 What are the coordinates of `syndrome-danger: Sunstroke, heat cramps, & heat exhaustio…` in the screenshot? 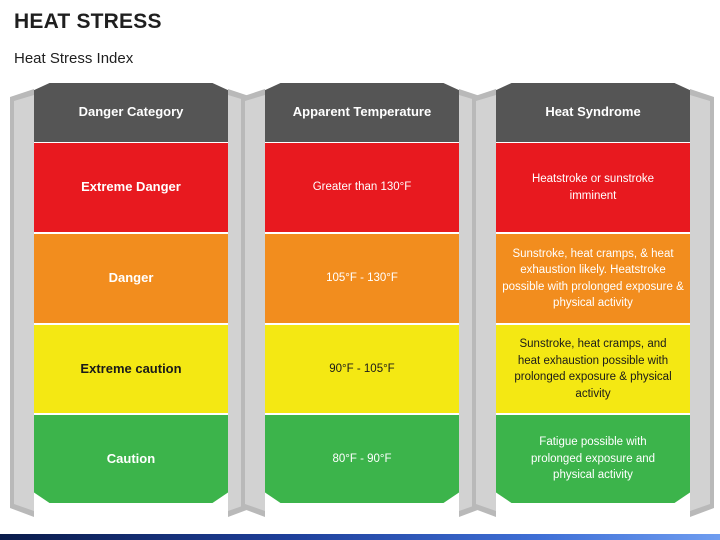 It's located at (593, 278).